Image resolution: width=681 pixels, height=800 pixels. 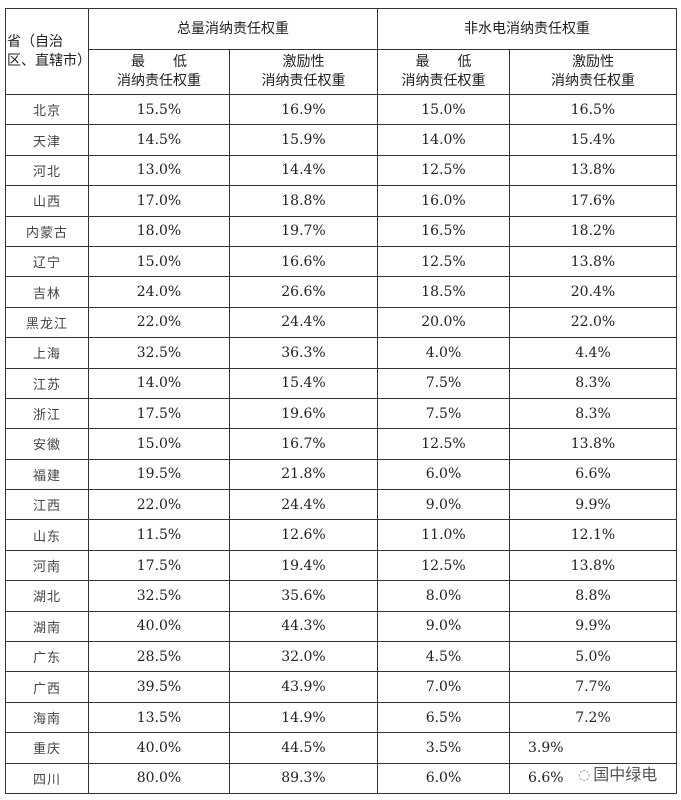 What do you see at coordinates (47, 505) in the screenshot?
I see `province-cell: 江西` at bounding box center [47, 505].